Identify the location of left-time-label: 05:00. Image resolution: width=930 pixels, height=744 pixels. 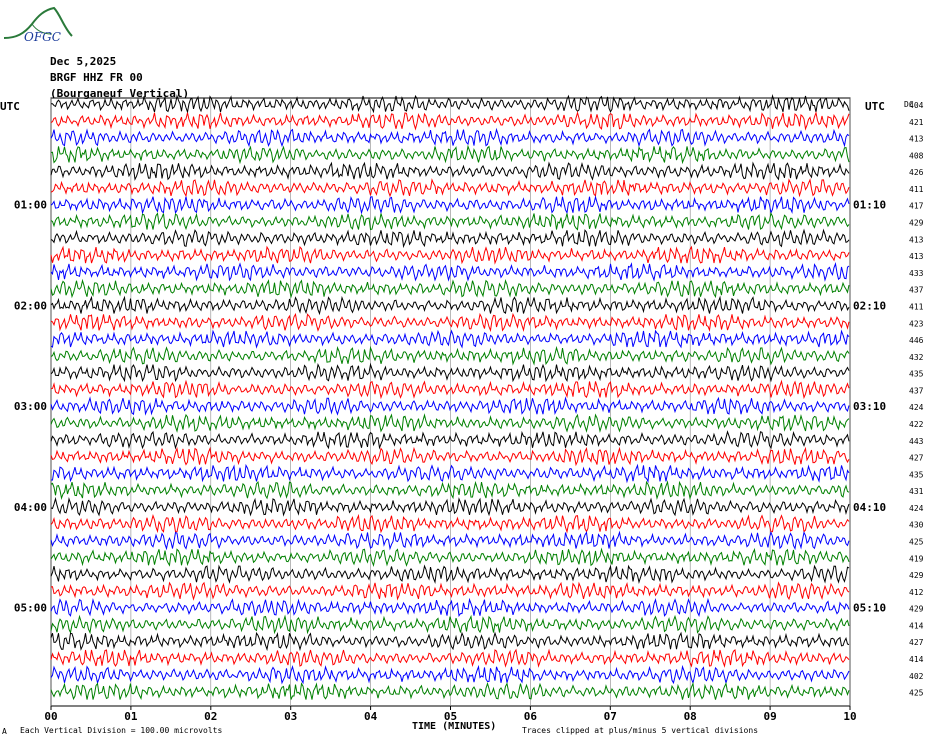
(30, 608).